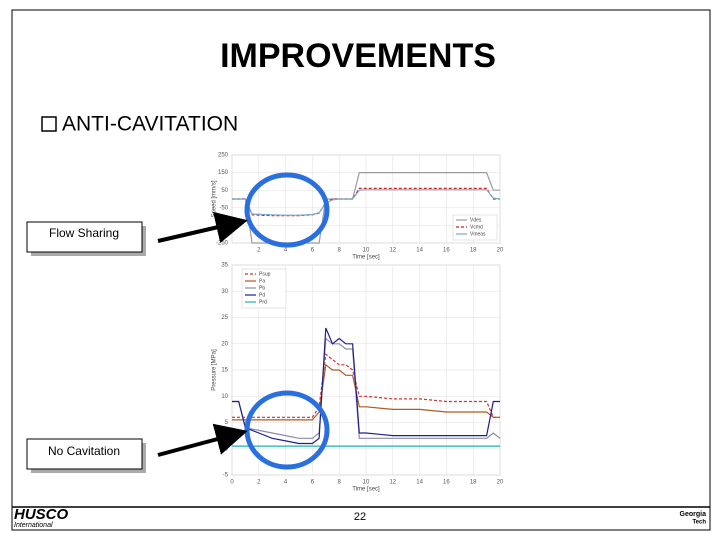  What do you see at coordinates (223, 156) in the screenshot?
I see `y-tick-label: 250` at bounding box center [223, 156].